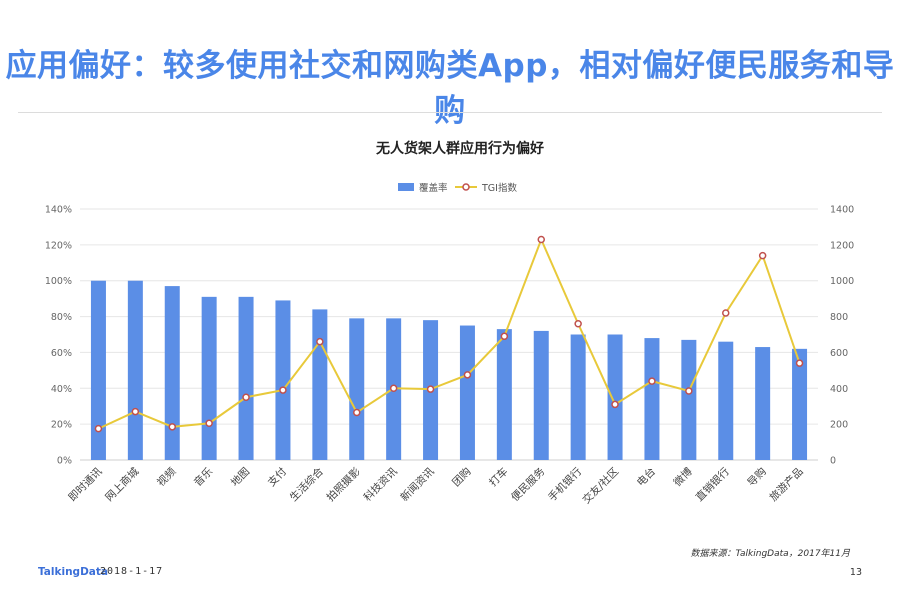 Image resolution: width=900 pixels, height=600 pixels. I want to click on right-tick-label: 0, so click(833, 461).